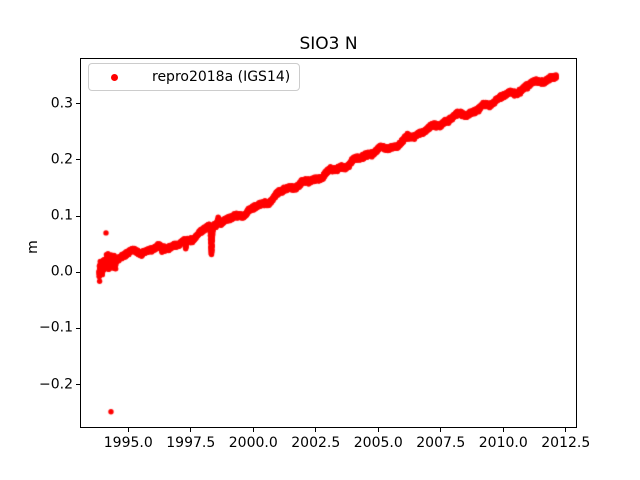  What do you see at coordinates (378, 443) in the screenshot?
I see `x-tick-label: 2005.0` at bounding box center [378, 443].